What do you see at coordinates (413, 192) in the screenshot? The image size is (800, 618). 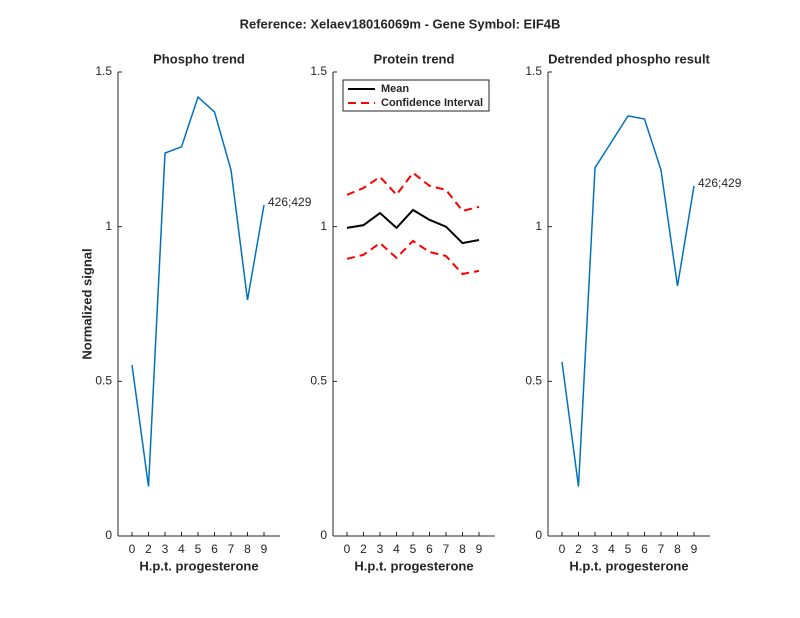 I see `upper-bound-line` at bounding box center [413, 192].